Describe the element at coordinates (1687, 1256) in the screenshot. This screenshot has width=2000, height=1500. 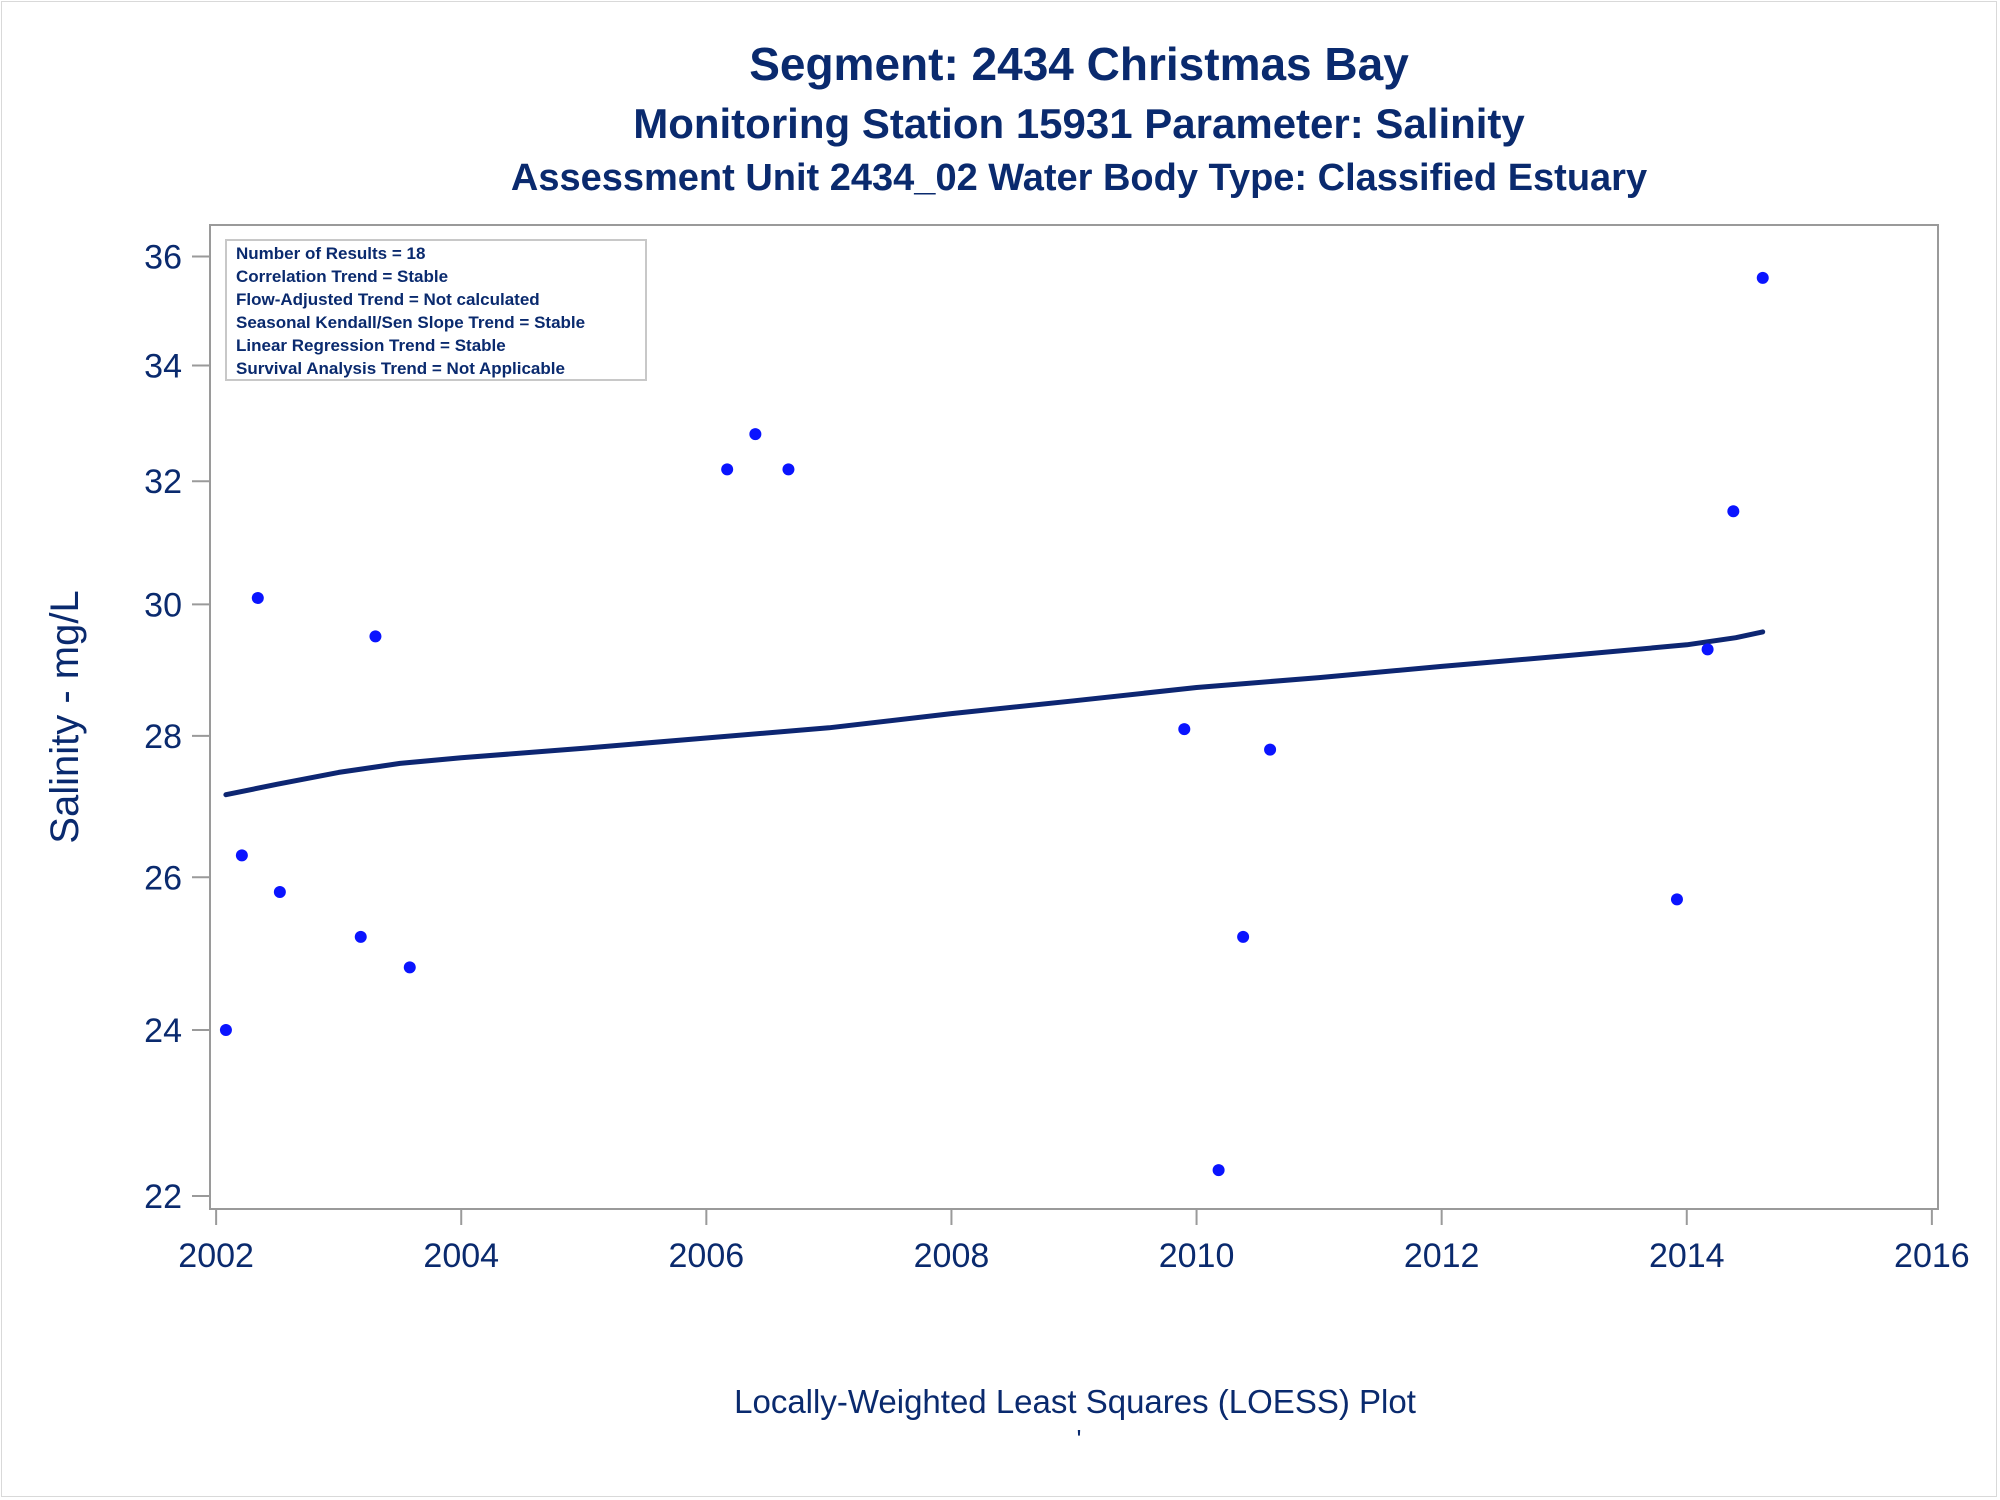
I see `x-tick-label: 2014` at that location.